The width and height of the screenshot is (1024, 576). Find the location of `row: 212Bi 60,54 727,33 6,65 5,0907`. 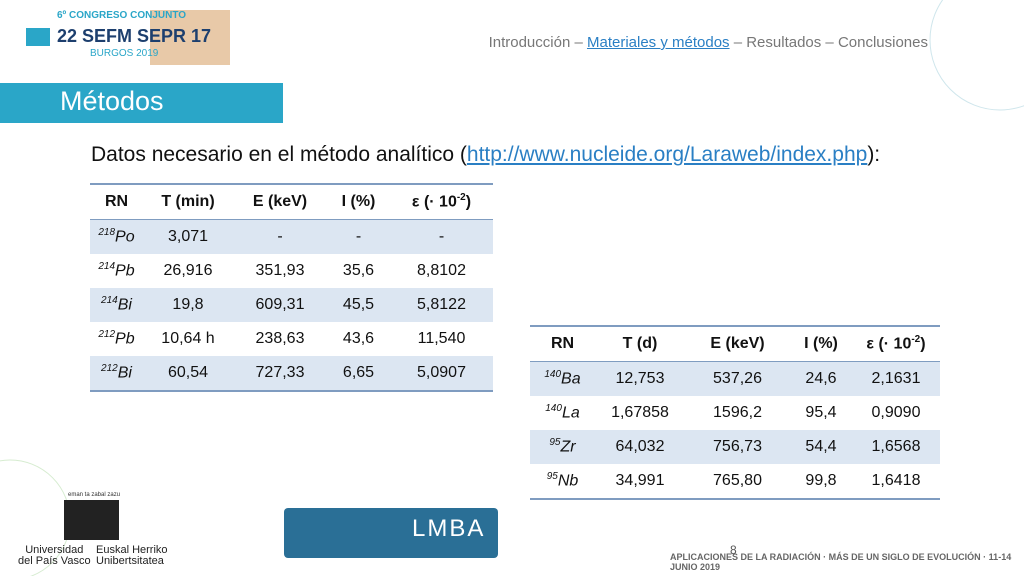

row: 212Bi 60,54 727,33 6,65 5,0907 is located at coordinates (291, 374).